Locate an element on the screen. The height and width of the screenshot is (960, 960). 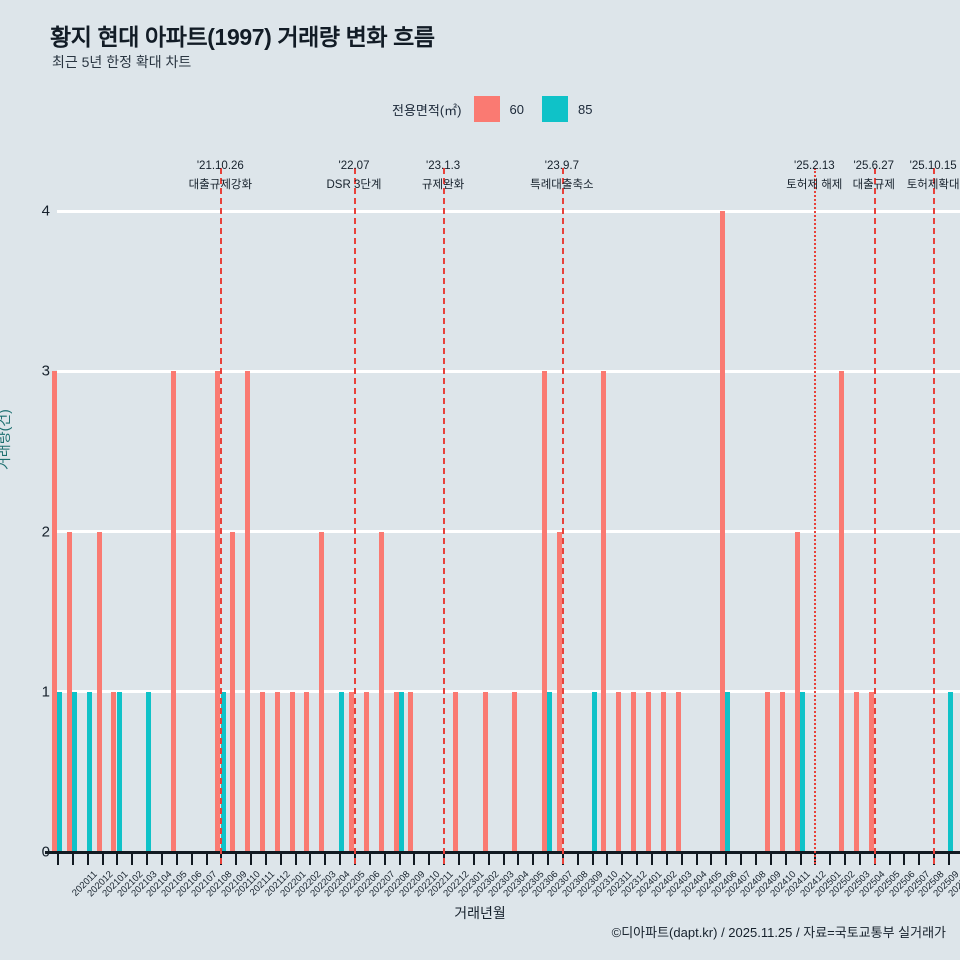
event-name: 규제완화 is located at coordinates (443, 185).